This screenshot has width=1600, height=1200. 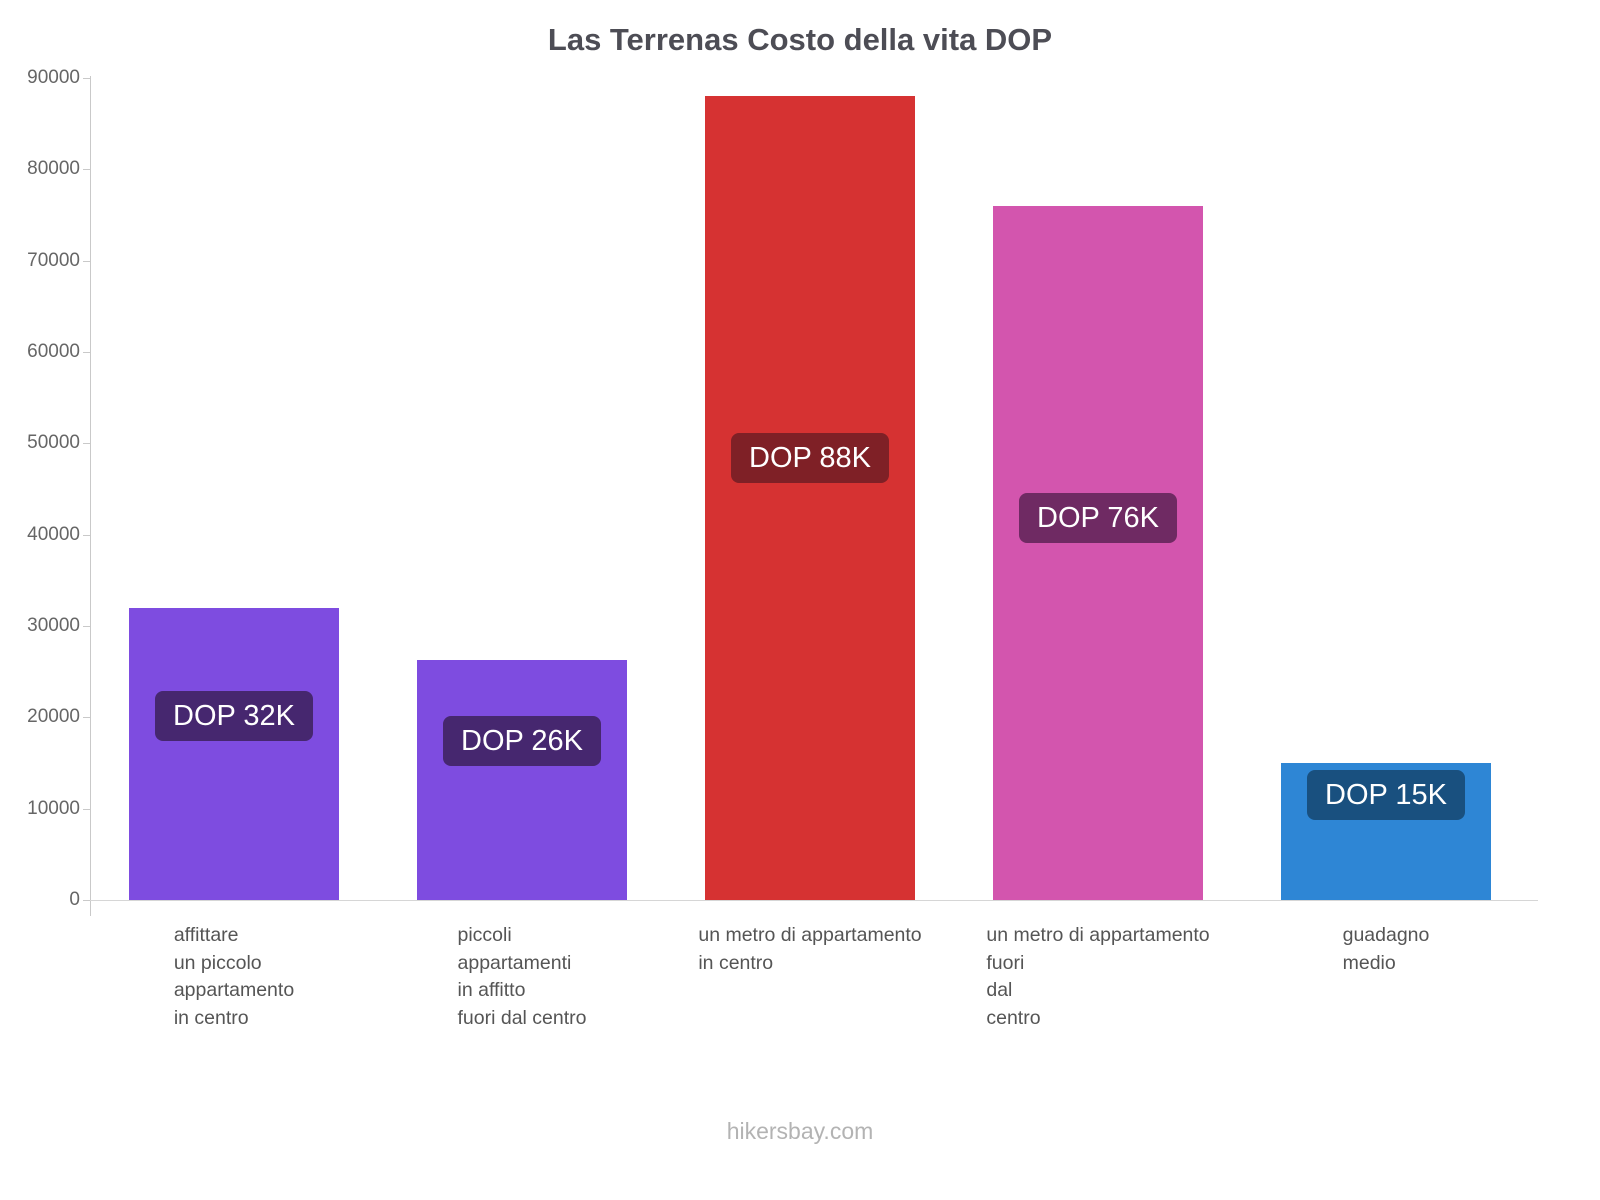 I want to click on bar-value-badge: DOP 76K, so click(x=1098, y=518).